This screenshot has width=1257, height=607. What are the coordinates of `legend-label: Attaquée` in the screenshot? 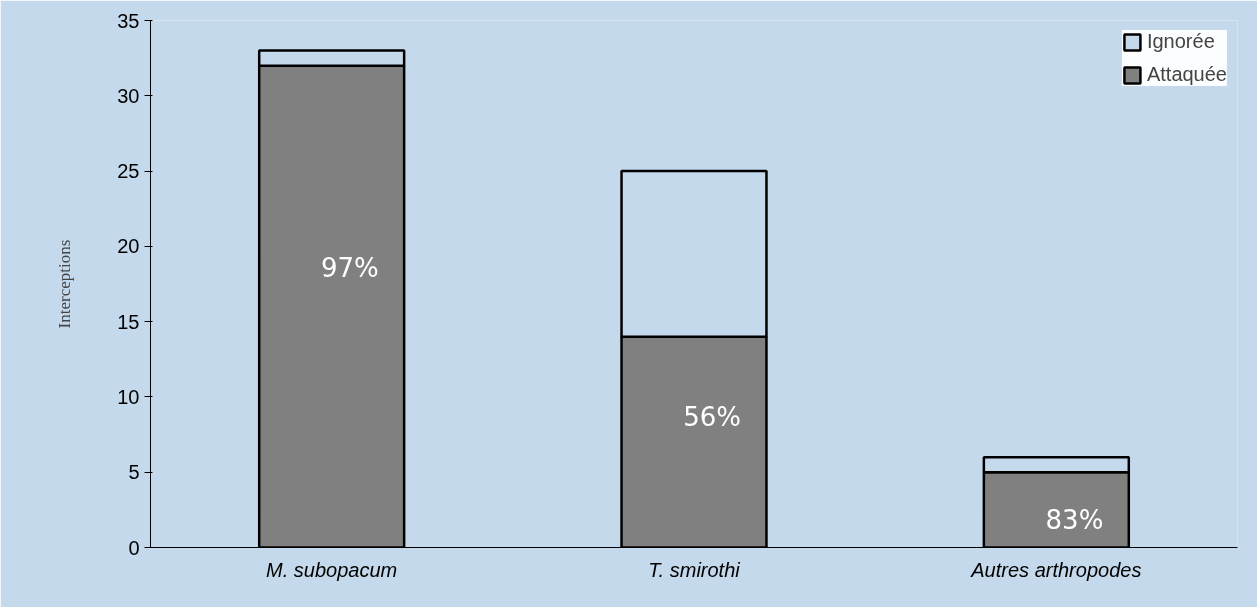 It's located at (1186, 74).